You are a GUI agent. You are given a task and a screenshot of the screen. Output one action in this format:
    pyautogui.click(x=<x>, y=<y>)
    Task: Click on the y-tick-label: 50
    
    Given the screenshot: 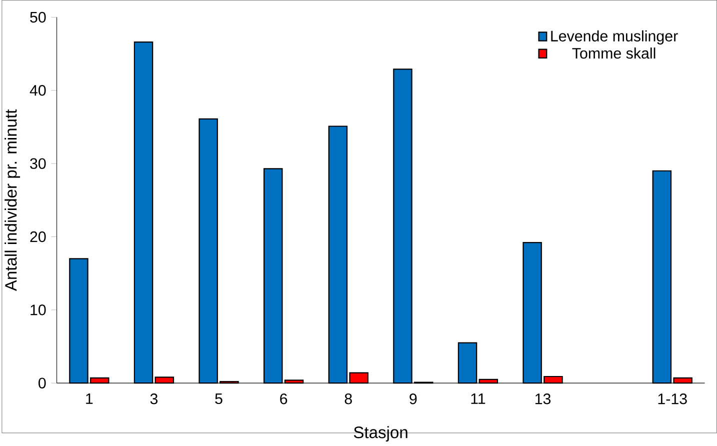 What is the action you would take?
    pyautogui.click(x=38, y=17)
    